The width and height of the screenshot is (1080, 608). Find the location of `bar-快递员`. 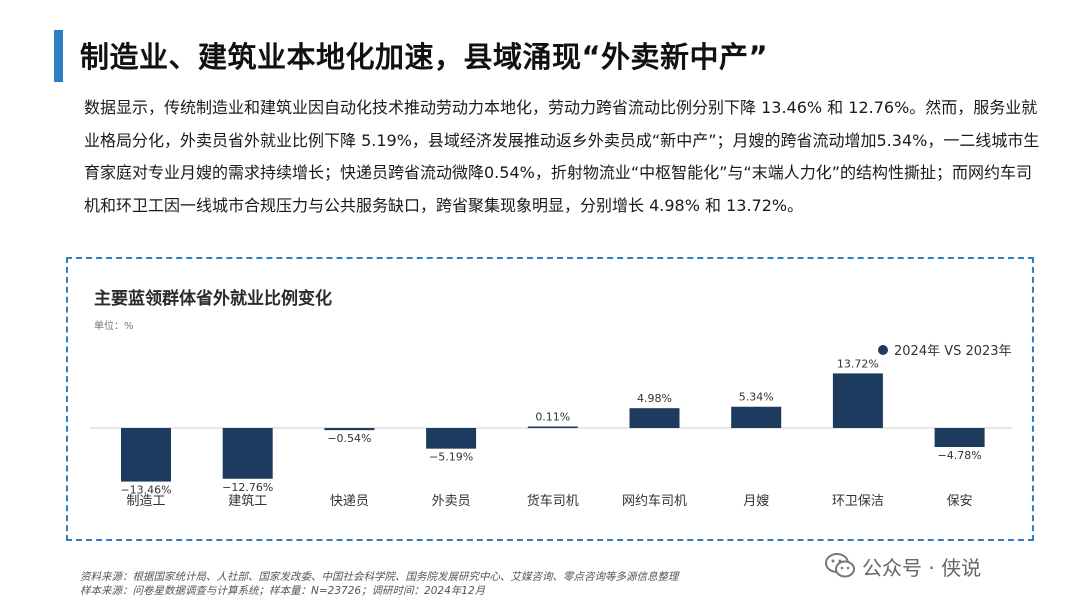

bar-快递员 is located at coordinates (349, 429).